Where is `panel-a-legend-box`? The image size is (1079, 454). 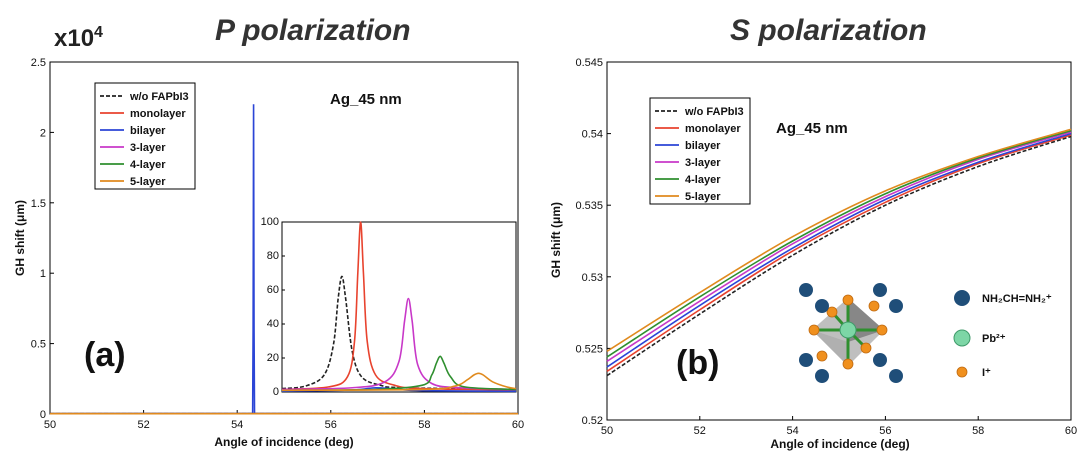 panel-a-legend-box is located at coordinates (145, 136).